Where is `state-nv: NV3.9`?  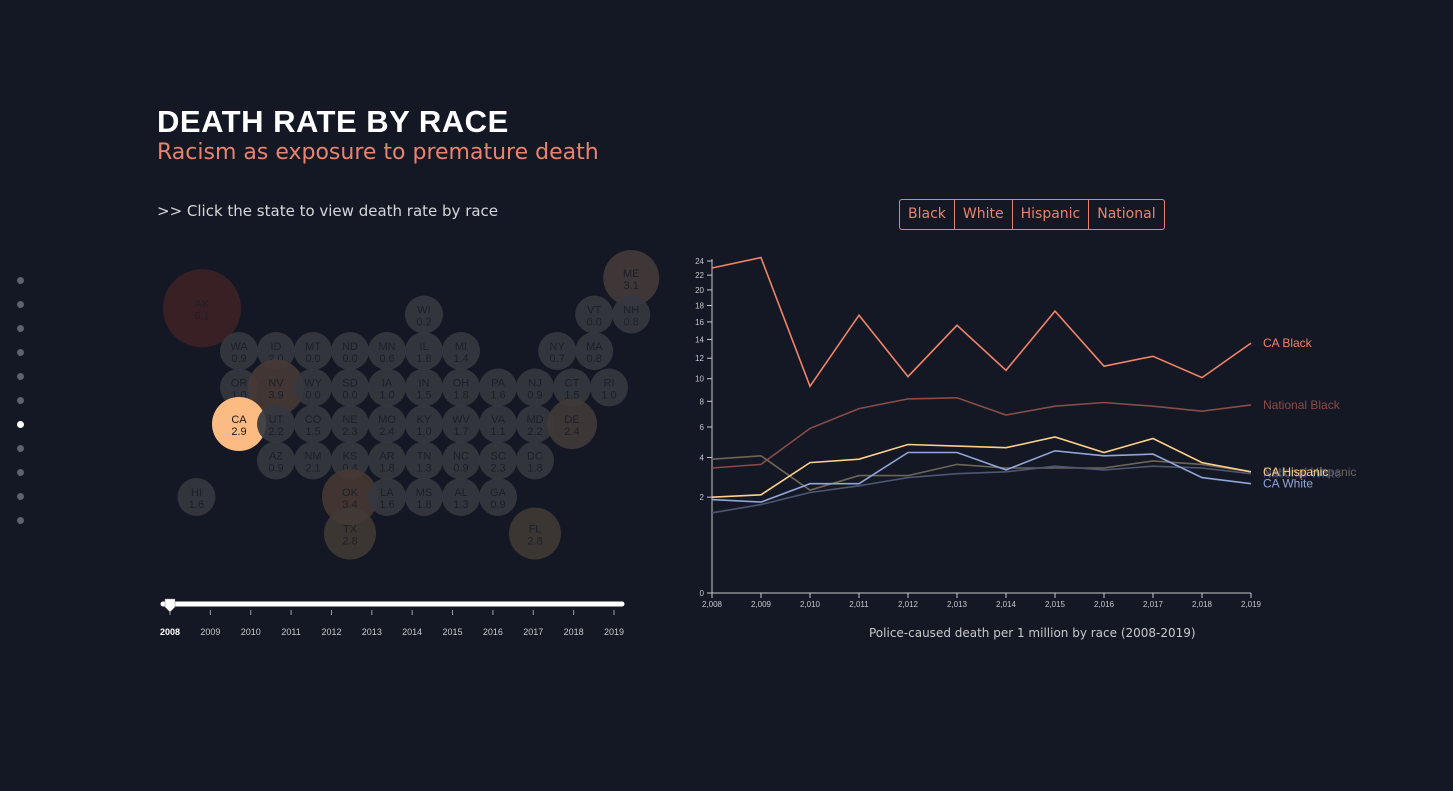
state-nv: NV3.9 is located at coordinates (276, 387).